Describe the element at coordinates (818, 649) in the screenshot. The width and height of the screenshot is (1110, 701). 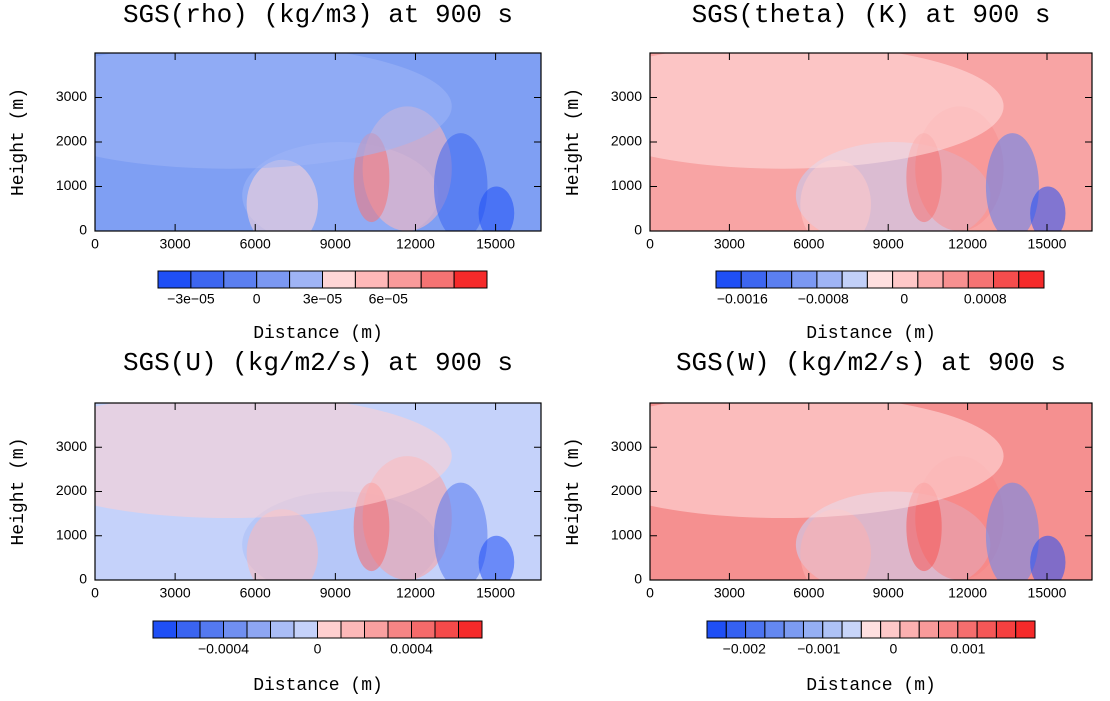
I see `colorbar-label: −0.001` at that location.